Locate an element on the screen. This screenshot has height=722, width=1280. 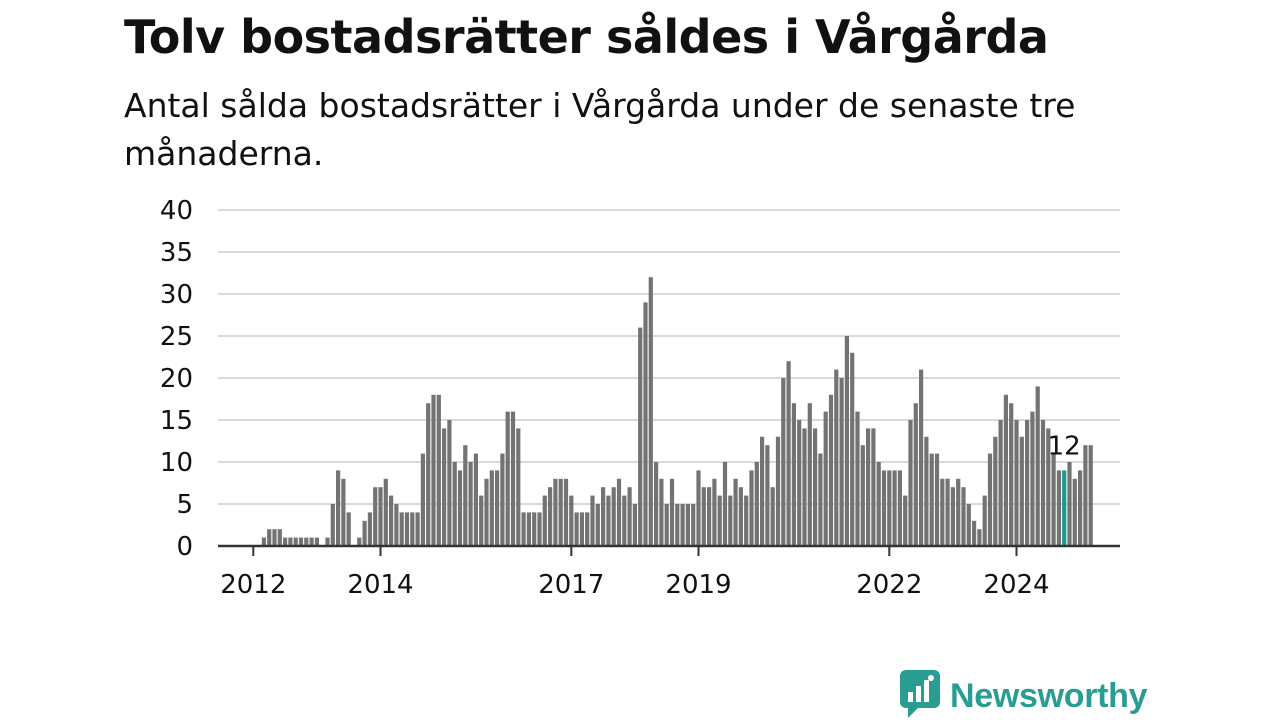
annotations: 12 is located at coordinates (1064, 446).